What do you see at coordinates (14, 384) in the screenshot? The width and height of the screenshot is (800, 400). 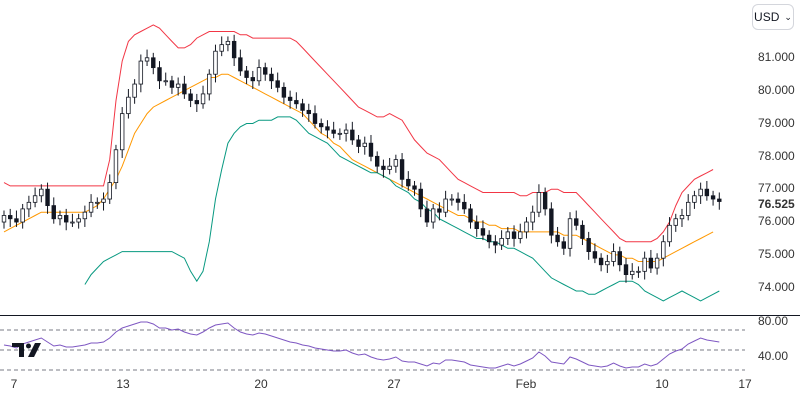 I see `time-tick-7: 7` at bounding box center [14, 384].